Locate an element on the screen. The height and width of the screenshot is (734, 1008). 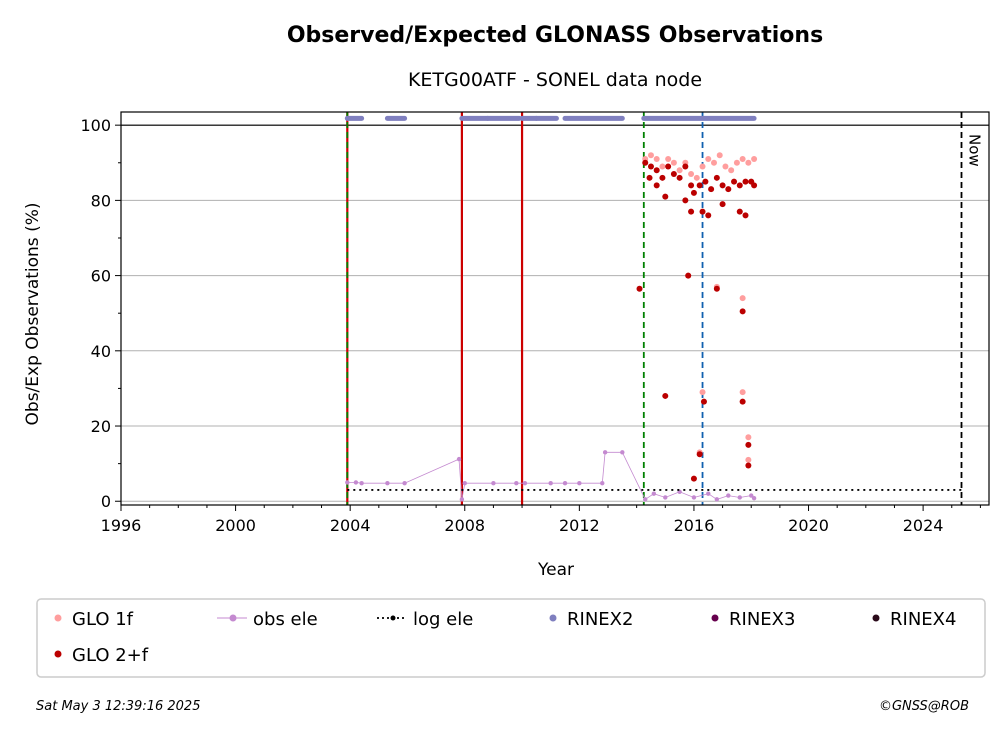
chart-title: Observed/Expected GLONASS Observations is located at coordinates (555, 35).